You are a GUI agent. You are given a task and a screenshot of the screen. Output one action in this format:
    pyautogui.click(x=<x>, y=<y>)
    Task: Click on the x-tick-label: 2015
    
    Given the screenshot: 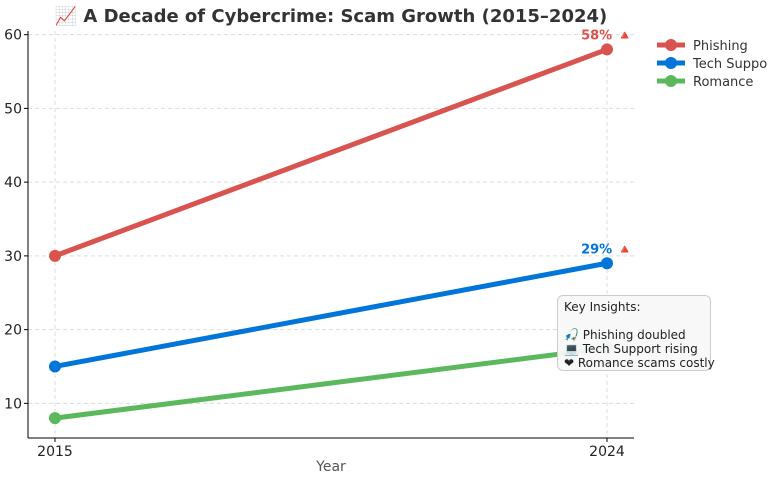 What is the action you would take?
    pyautogui.click(x=55, y=452)
    